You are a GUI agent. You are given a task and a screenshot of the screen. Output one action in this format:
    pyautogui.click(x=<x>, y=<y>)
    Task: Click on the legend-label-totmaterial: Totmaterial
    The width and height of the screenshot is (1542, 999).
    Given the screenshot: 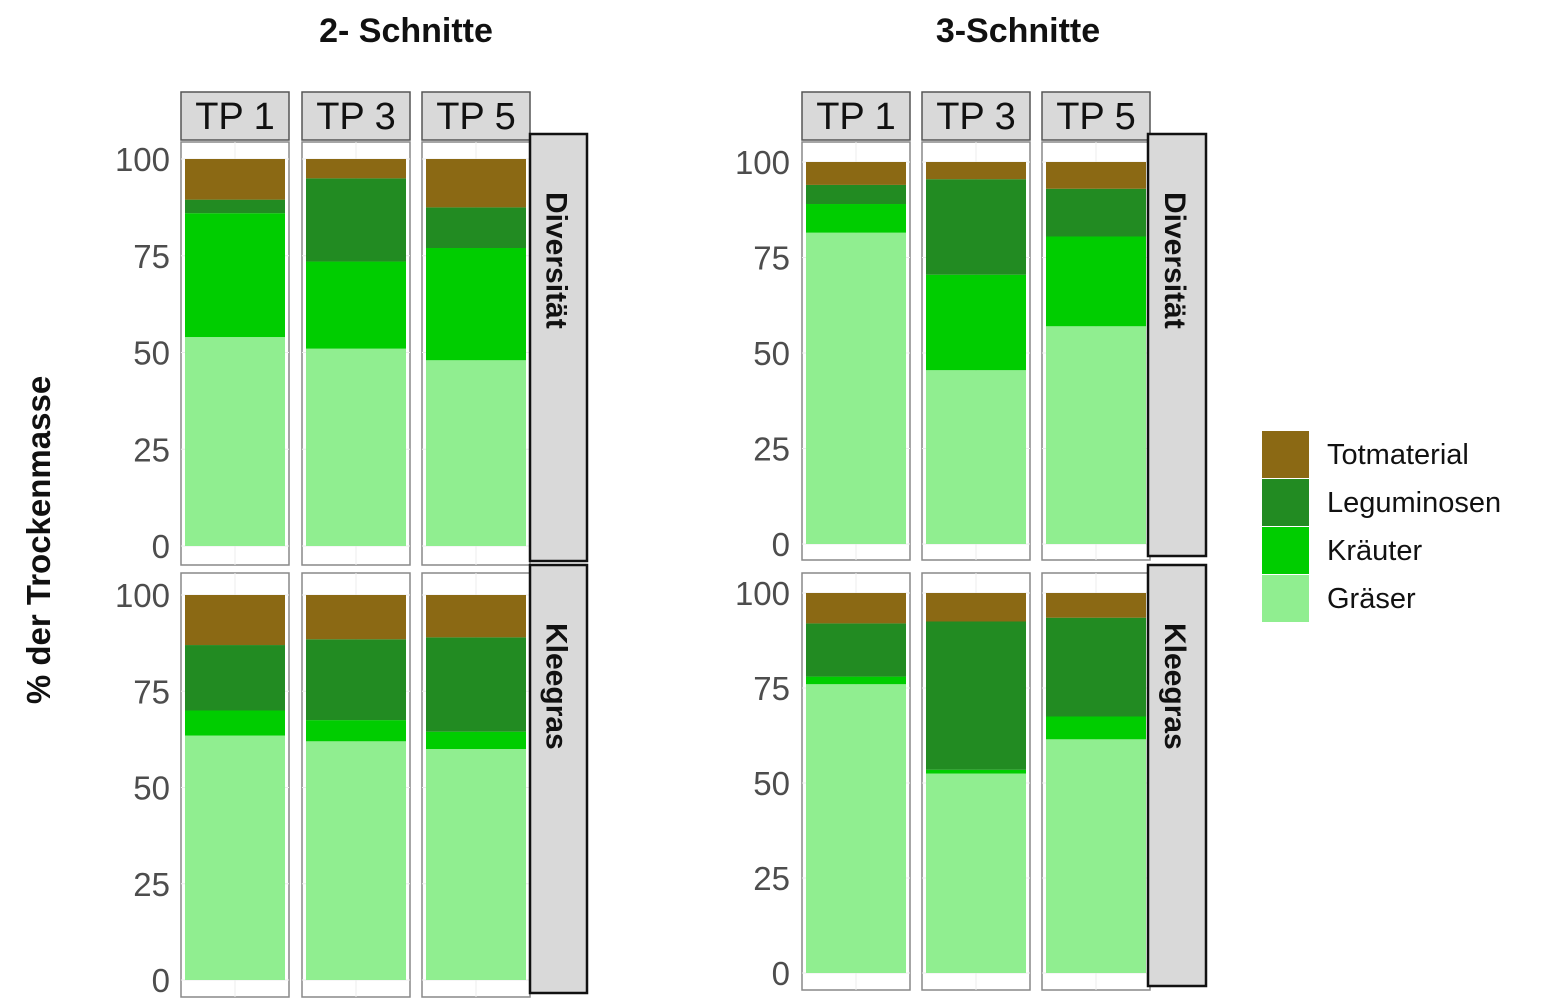 What is the action you would take?
    pyautogui.click(x=1398, y=455)
    